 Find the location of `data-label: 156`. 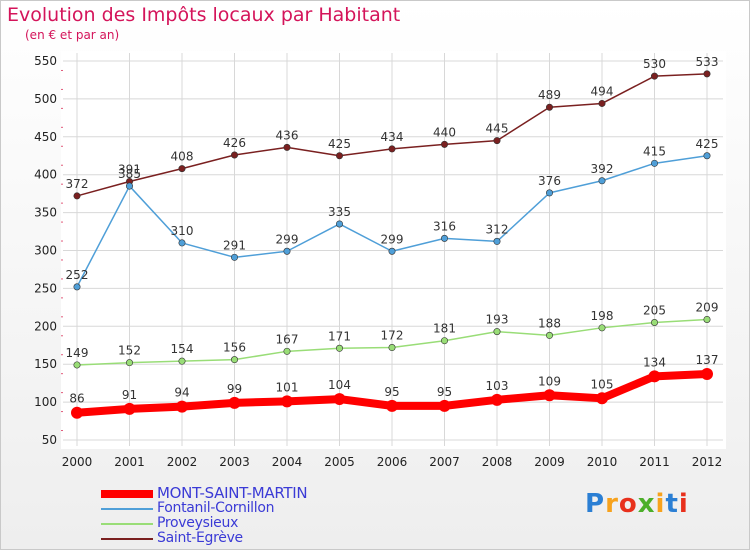

data-label: 156 is located at coordinates (234, 348).